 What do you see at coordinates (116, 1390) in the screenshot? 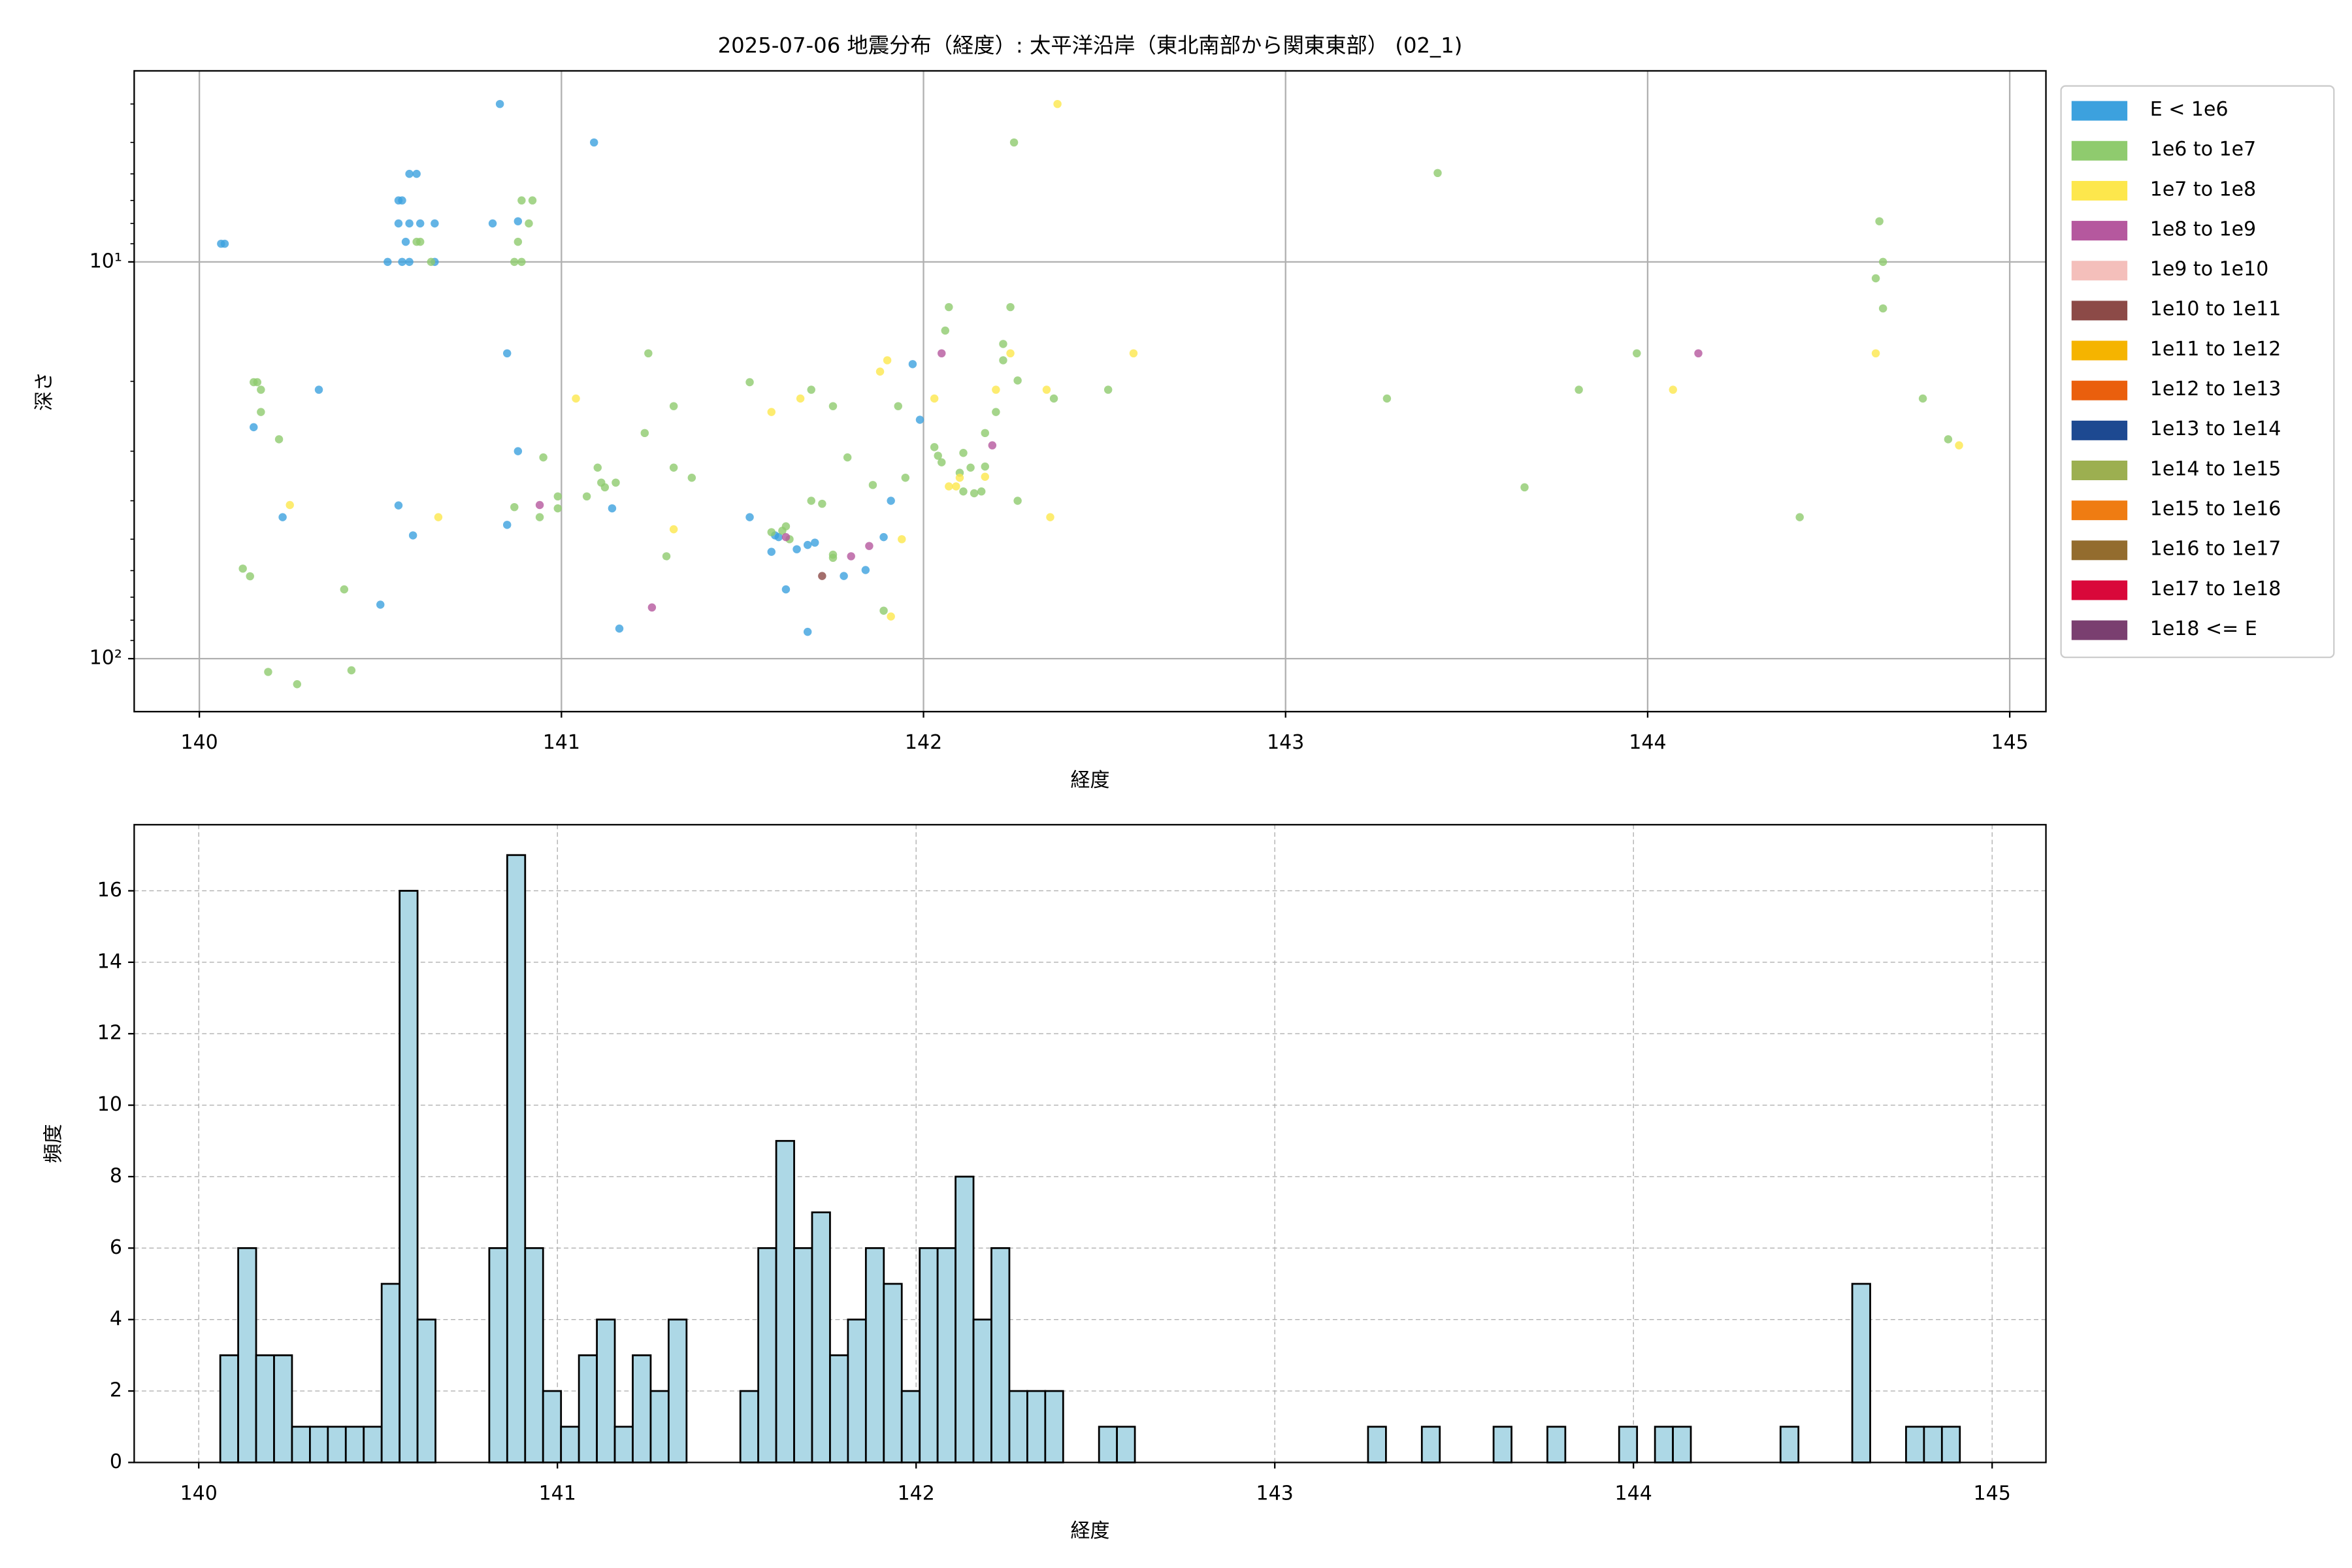
I see `y-tick-label: 2` at bounding box center [116, 1390].